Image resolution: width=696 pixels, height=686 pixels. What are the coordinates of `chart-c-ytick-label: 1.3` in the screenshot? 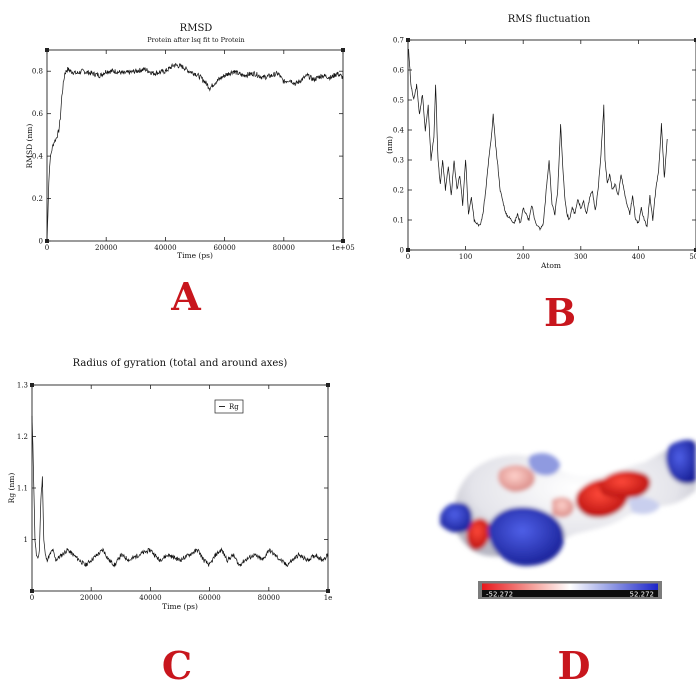 It's located at (22, 386).